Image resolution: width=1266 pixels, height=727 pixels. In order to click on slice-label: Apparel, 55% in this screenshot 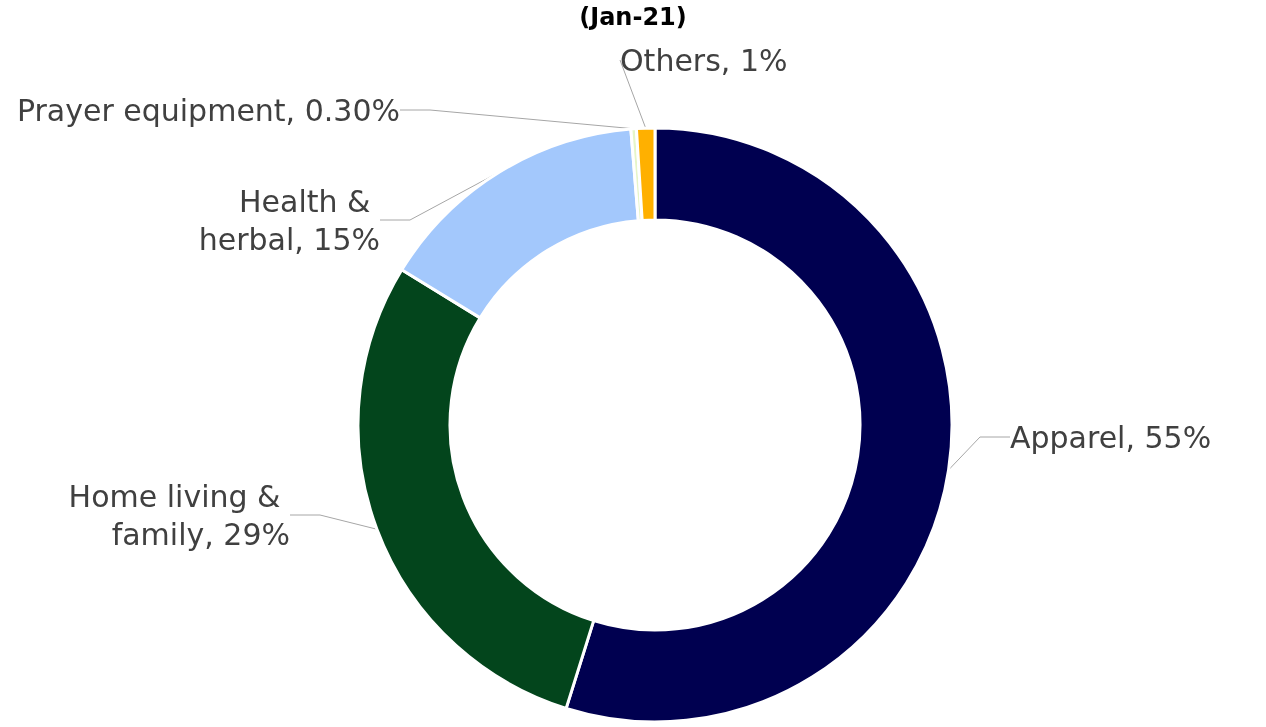, I will do `click(1111, 437)`.